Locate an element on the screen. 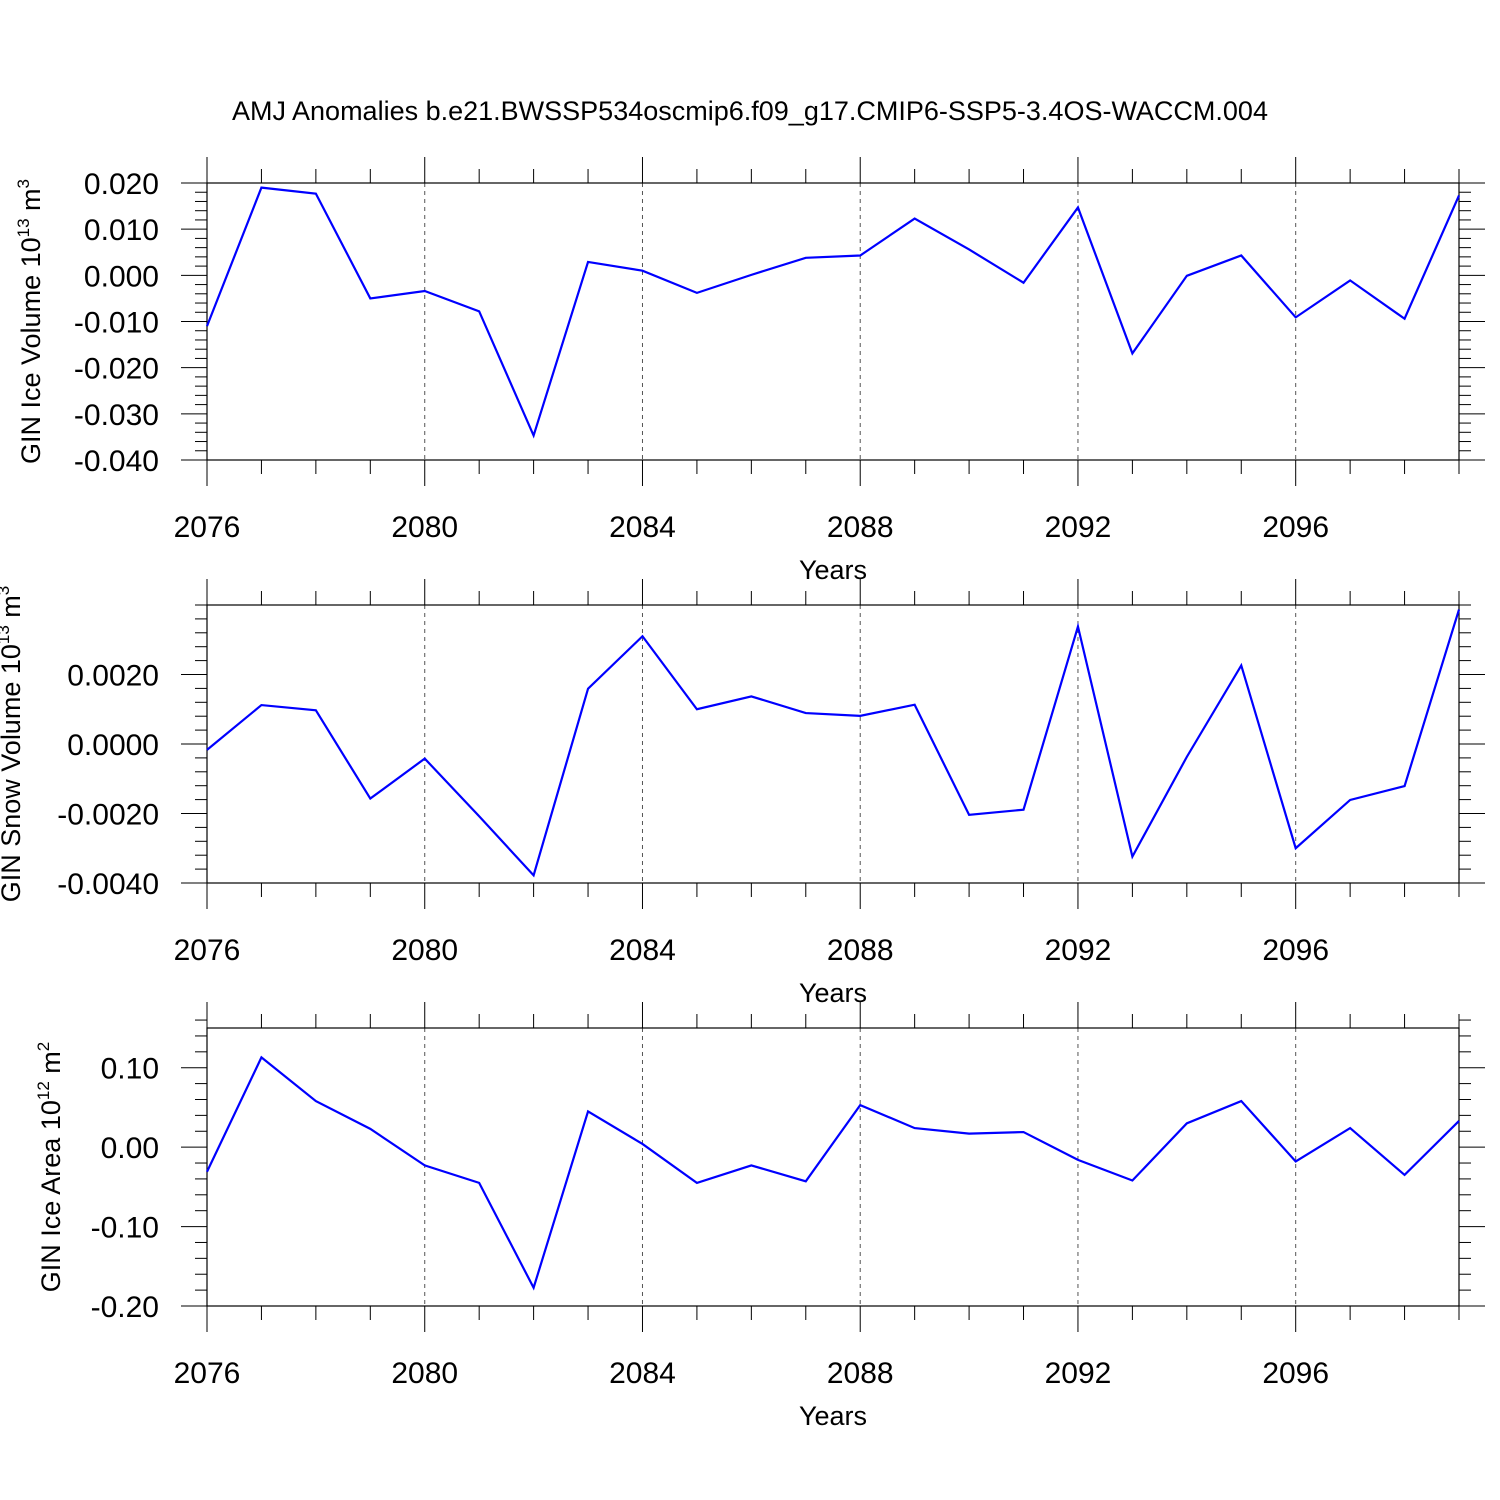 Image resolution: width=1500 pixels, height=1500 pixels. y-tick-label: 0.0020 is located at coordinates (113, 676).